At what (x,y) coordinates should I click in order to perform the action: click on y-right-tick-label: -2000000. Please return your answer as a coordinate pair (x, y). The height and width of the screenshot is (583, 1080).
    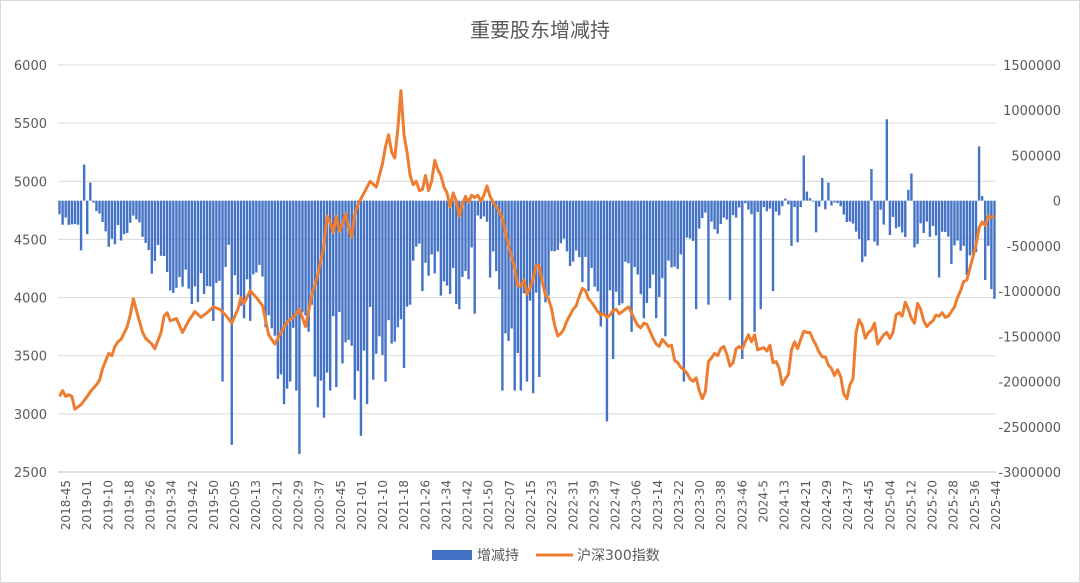
    Looking at the image, I should click on (1029, 383).